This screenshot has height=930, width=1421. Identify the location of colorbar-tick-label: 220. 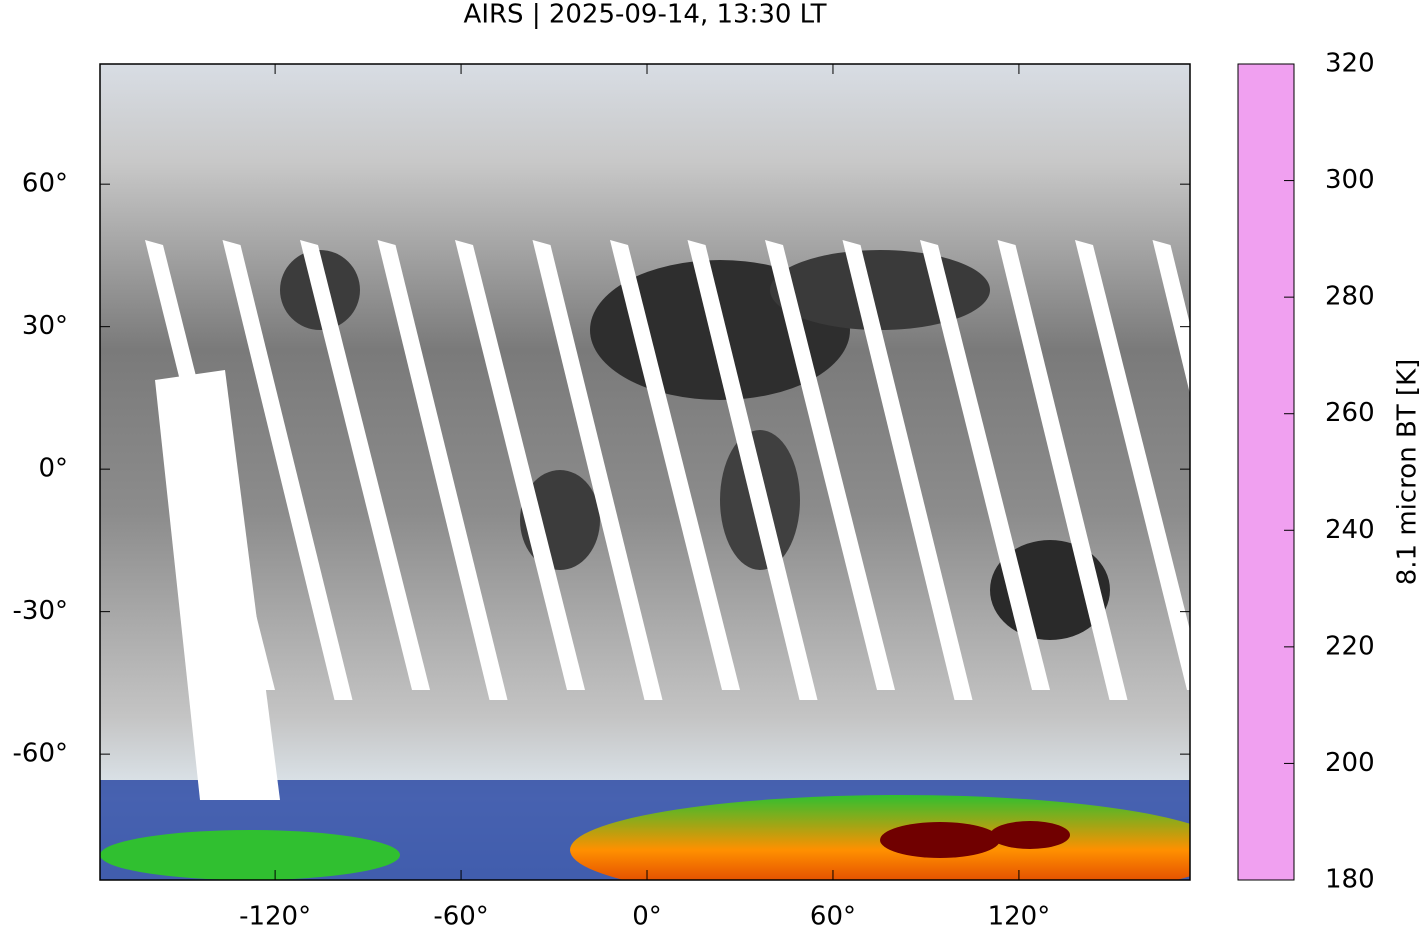
(1350, 646).